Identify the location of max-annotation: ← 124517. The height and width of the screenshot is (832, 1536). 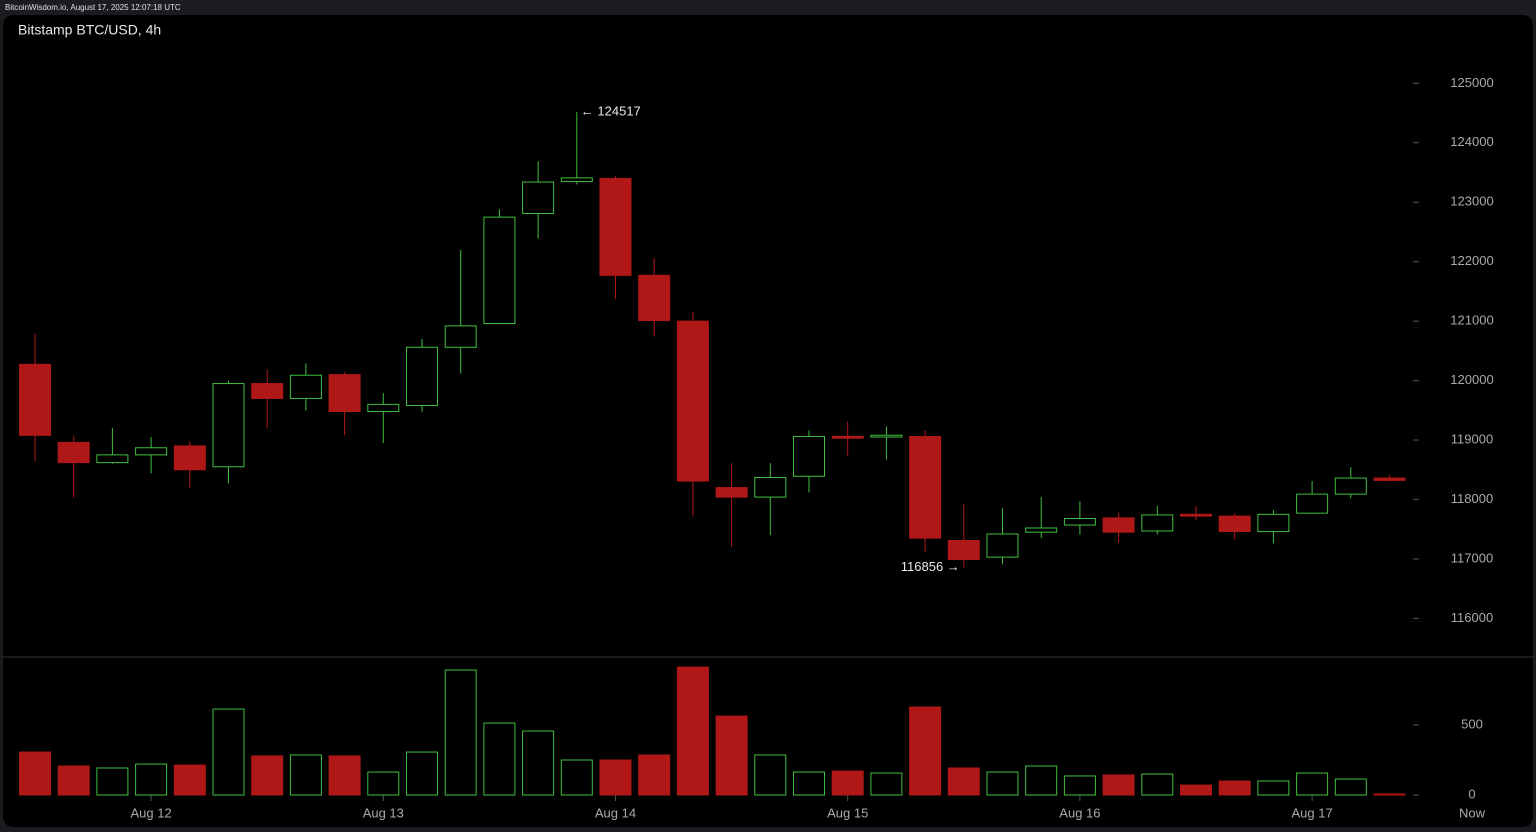
(611, 111).